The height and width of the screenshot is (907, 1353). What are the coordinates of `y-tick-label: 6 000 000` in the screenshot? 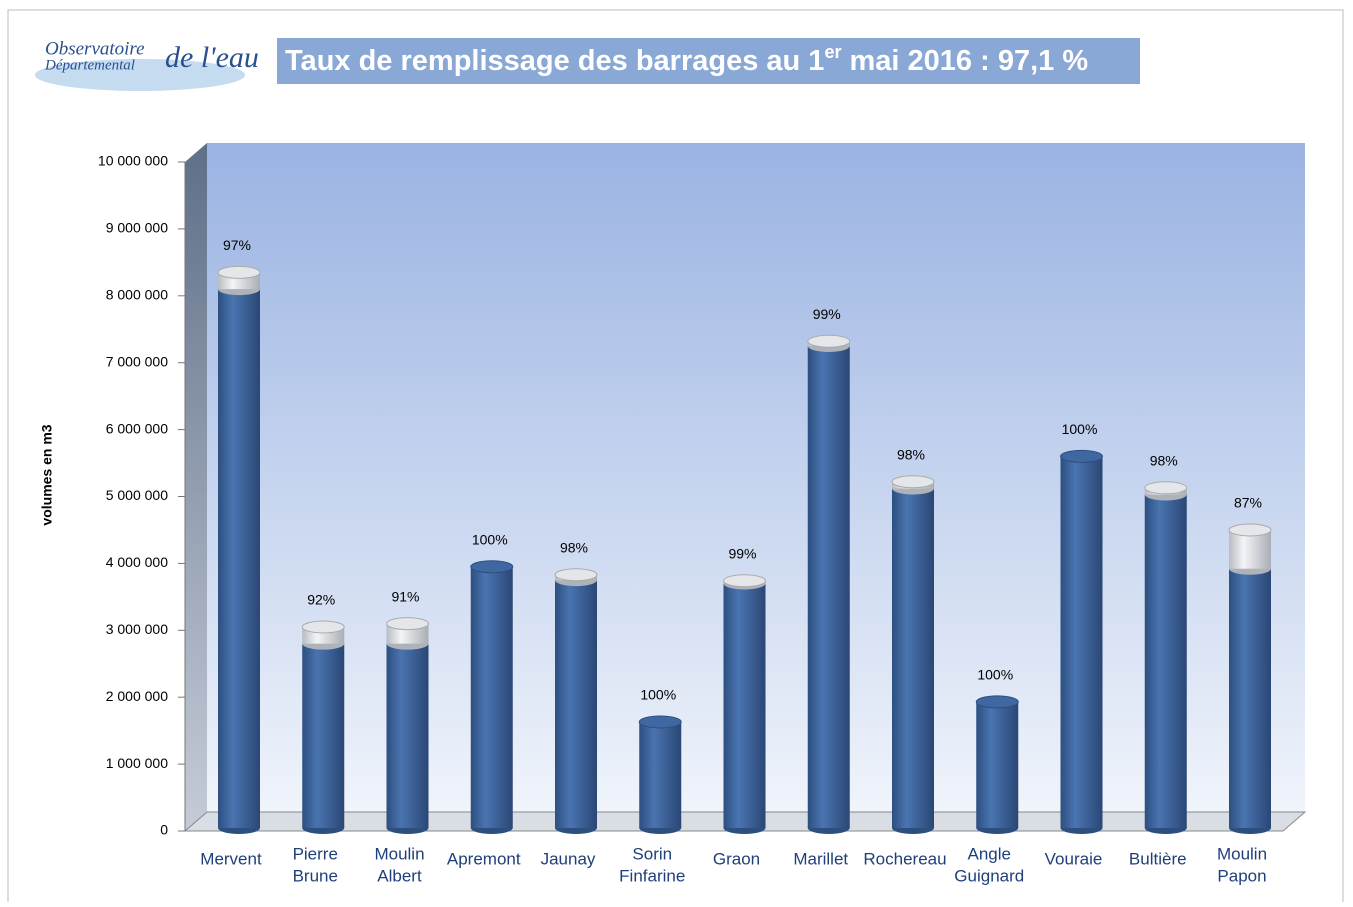 It's located at (137, 428).